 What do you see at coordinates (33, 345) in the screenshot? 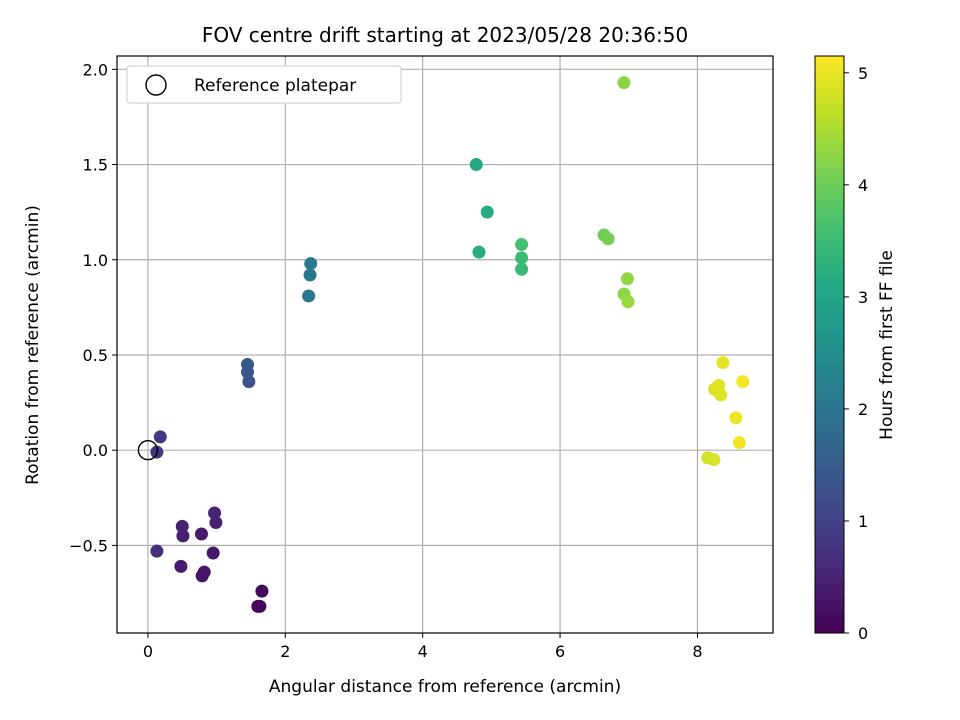
I see `y-axis-title: Rotation from reference (arcmin)` at bounding box center [33, 345].